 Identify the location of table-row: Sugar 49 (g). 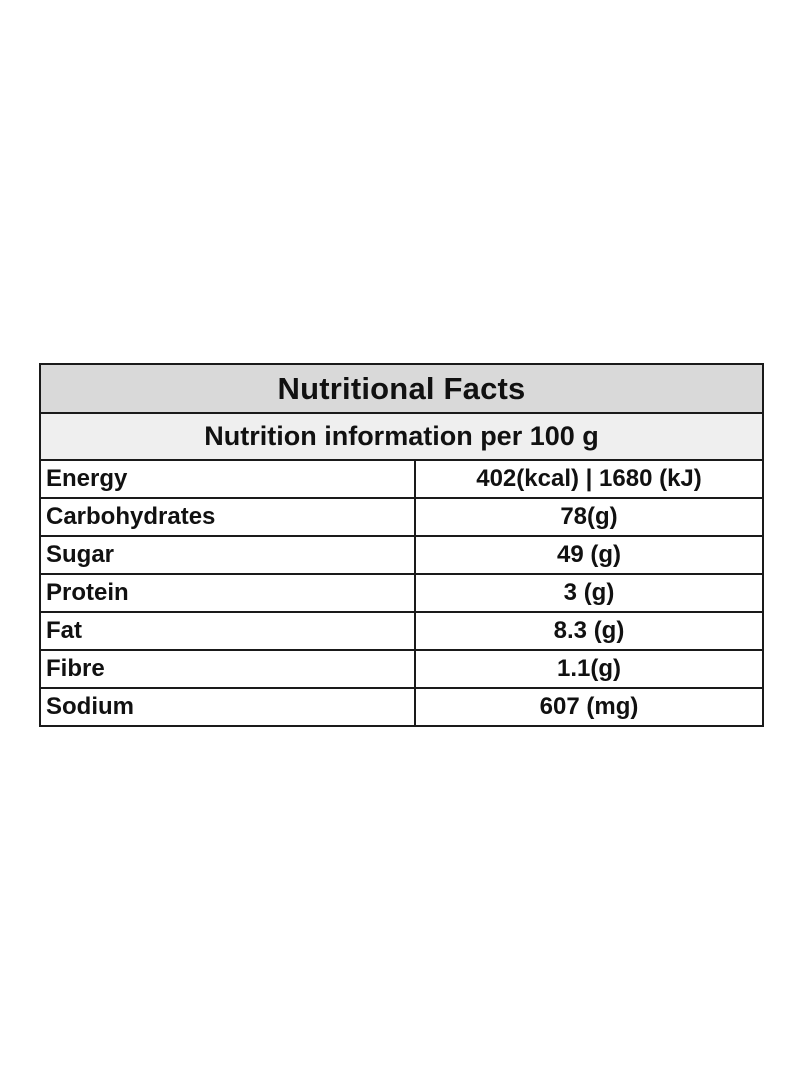
(402, 555).